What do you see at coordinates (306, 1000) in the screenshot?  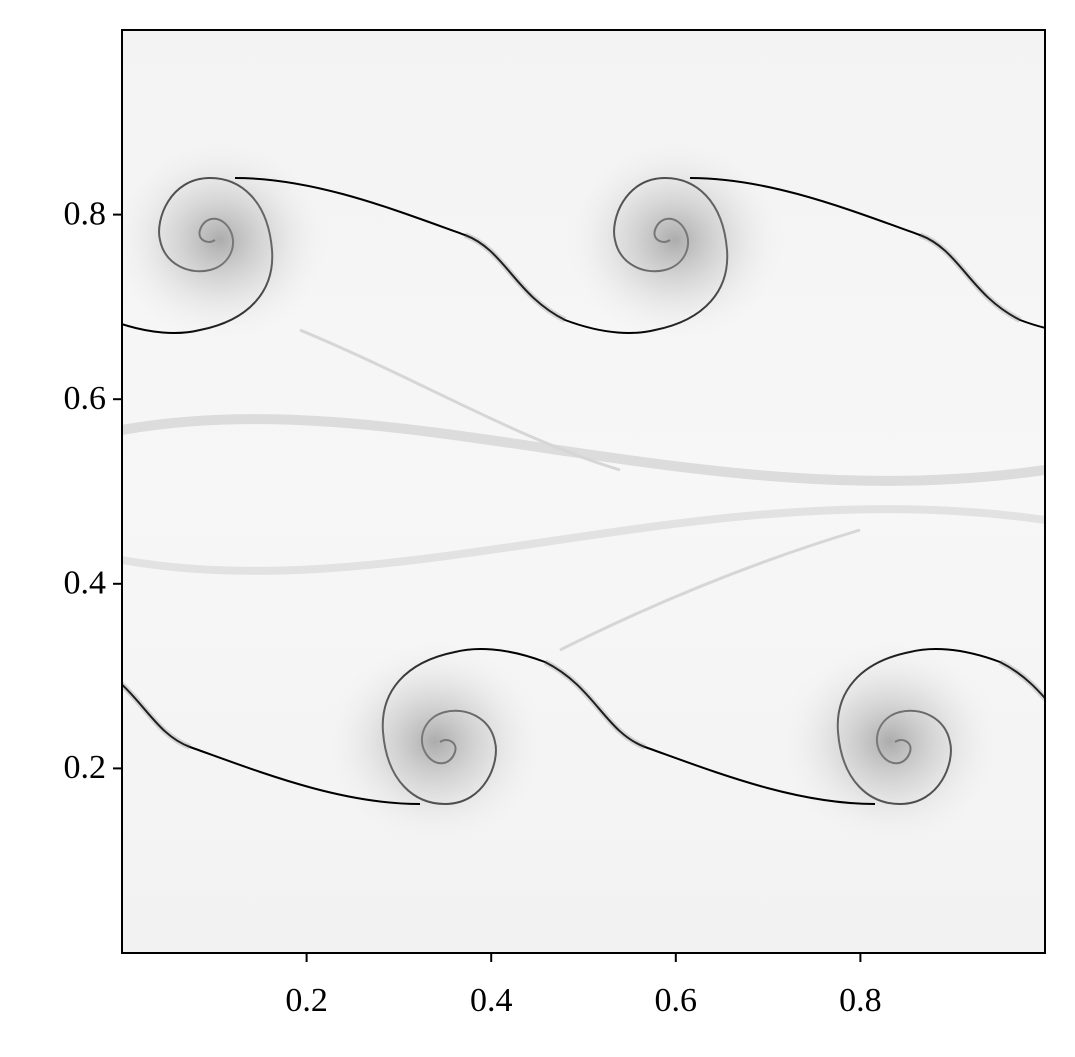 I see `x-tick-label: 0.2` at bounding box center [306, 1000].